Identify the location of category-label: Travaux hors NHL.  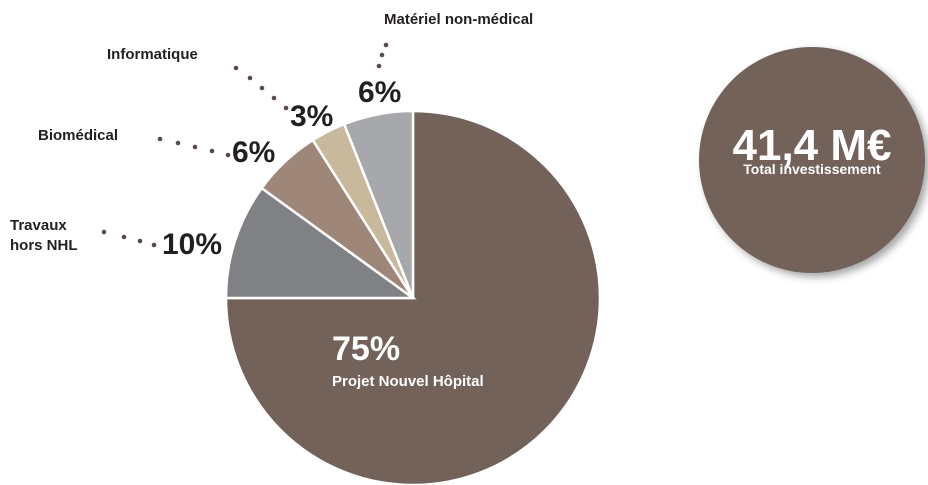
(44, 235).